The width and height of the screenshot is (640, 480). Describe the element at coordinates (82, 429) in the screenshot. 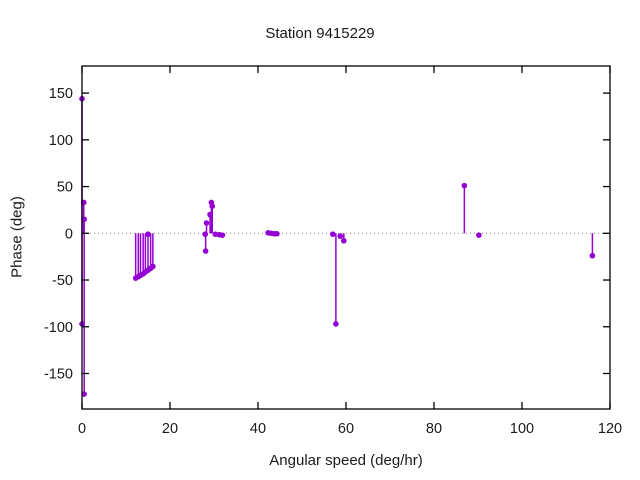

I see `x-tick-label: 0` at that location.